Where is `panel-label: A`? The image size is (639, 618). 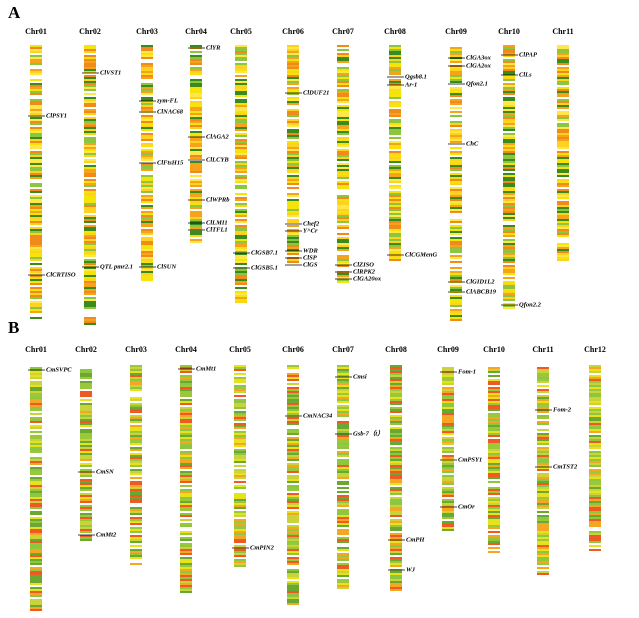
panel-label: A is located at coordinates (14, 12).